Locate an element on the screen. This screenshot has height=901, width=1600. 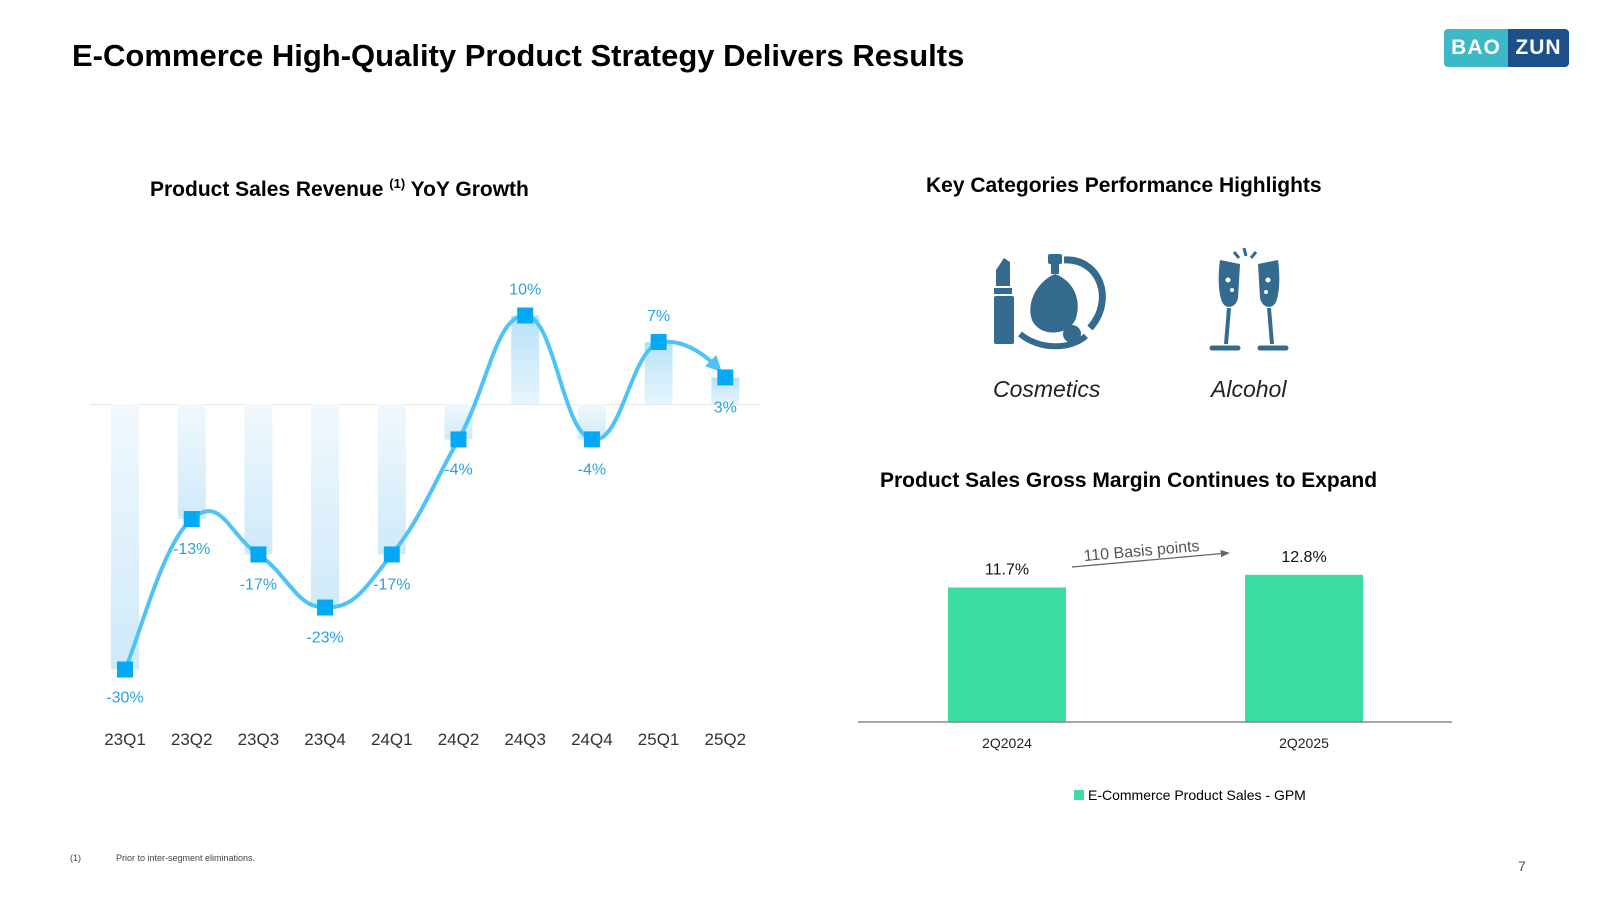
cosmetics-icon is located at coordinates (1050, 302).